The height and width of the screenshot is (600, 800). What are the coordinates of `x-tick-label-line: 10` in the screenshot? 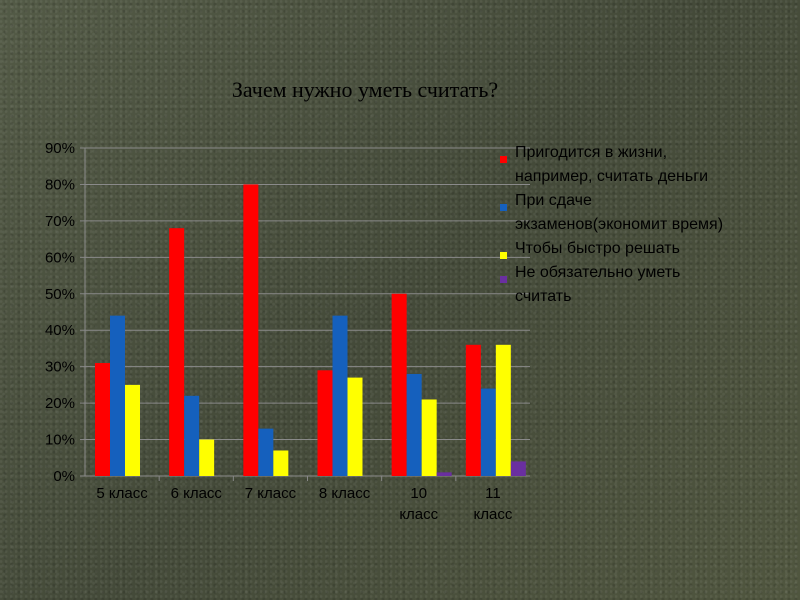 It's located at (418, 493).